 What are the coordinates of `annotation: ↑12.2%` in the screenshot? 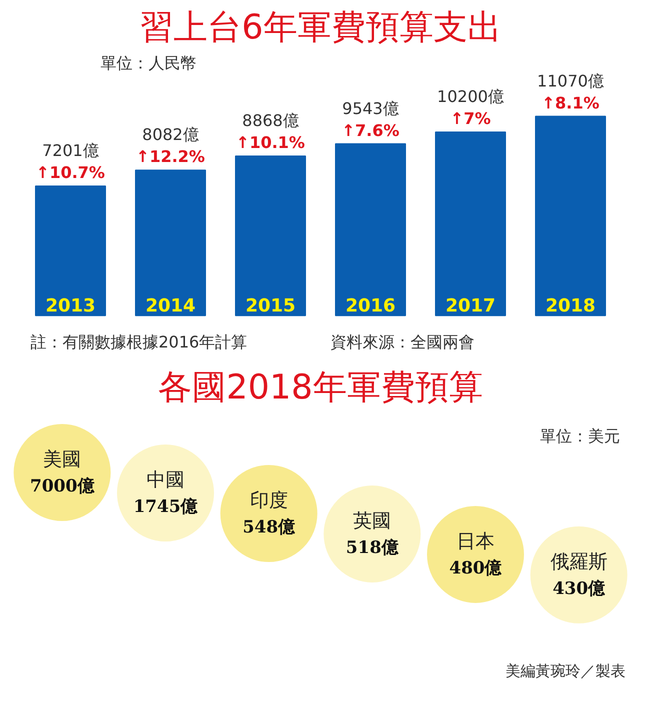 It's located at (170, 156).